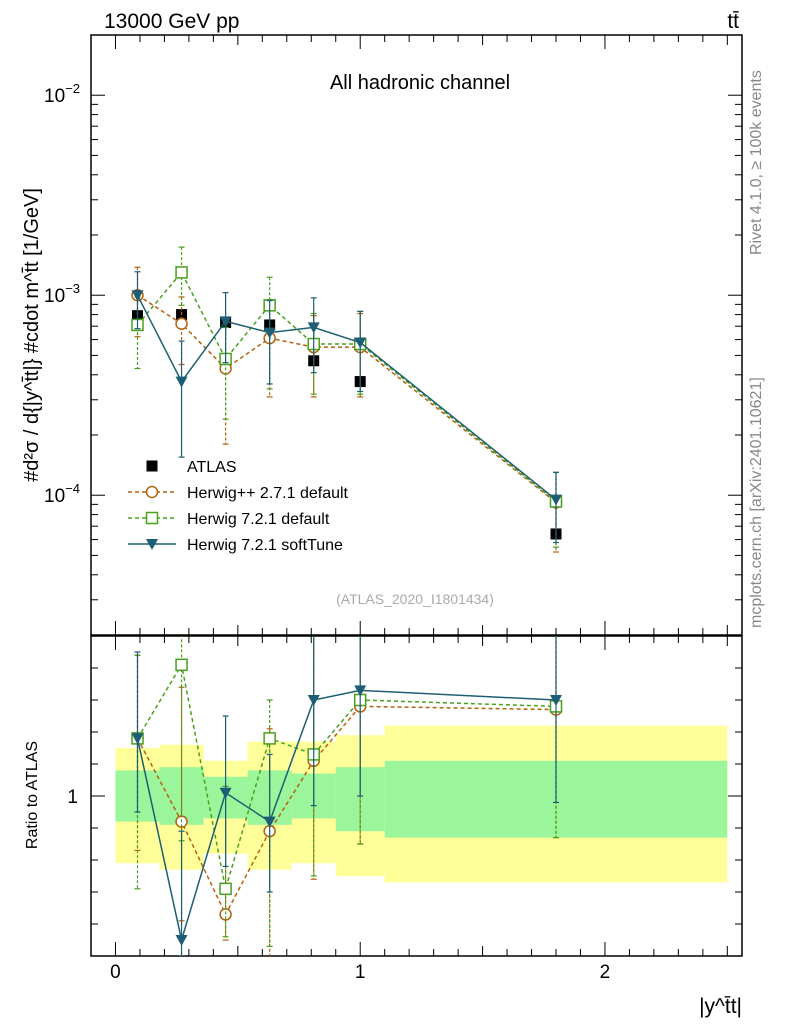 This screenshot has height=1024, width=786. I want to click on main-y-tick-label-0: 10⁻², so click(62, 94).